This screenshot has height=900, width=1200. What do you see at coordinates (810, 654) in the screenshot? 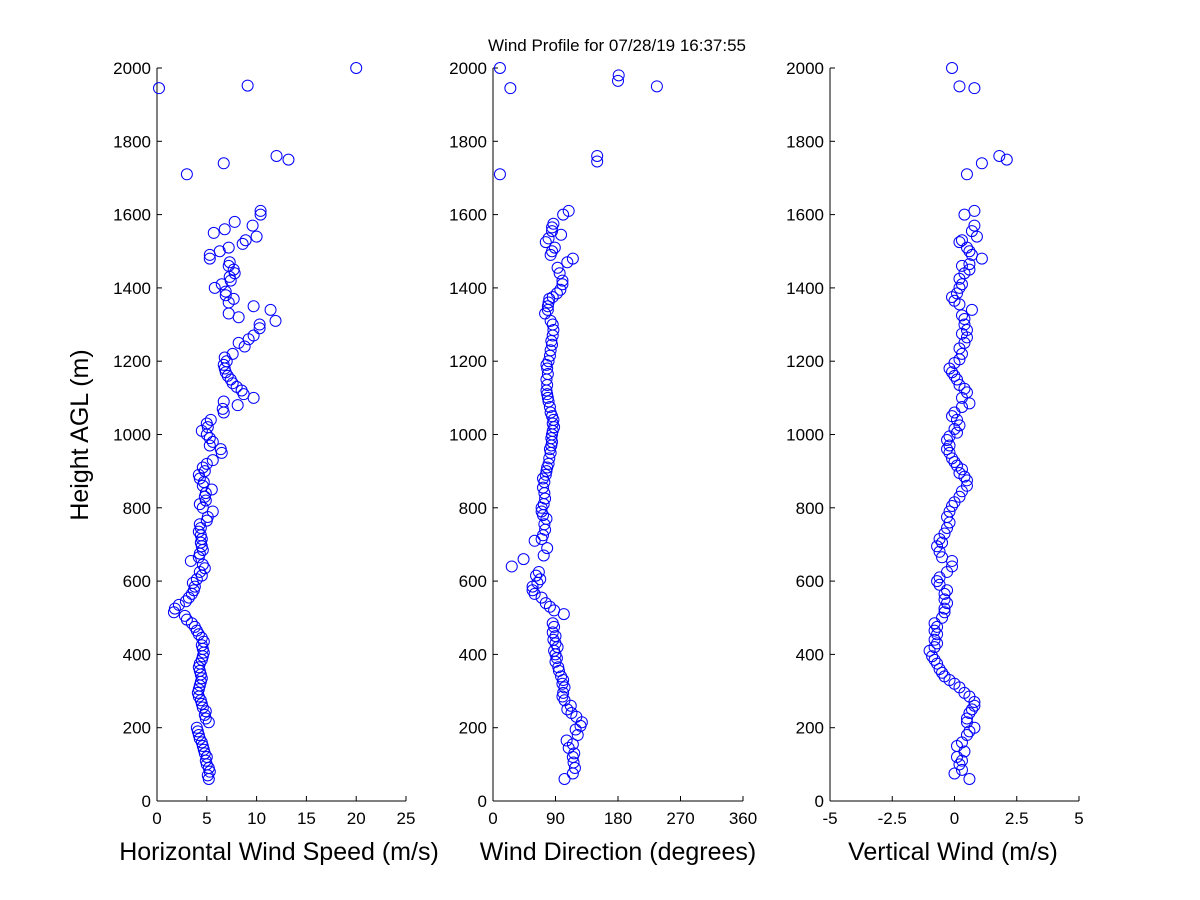
I see `y-tick-label-vertical: 400` at bounding box center [810, 654].